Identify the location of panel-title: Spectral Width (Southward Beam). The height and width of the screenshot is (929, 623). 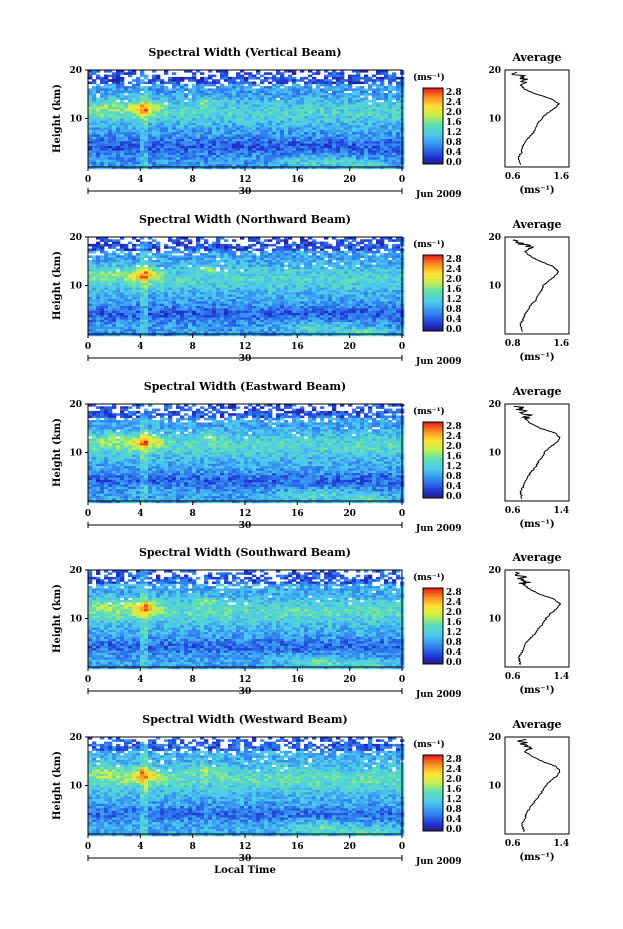
(245, 552).